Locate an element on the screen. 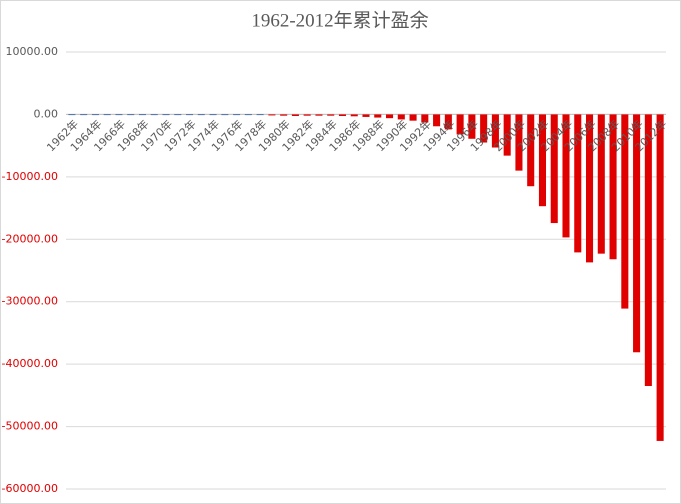  chart-title: 1962-2012年累计盈余 is located at coordinates (339, 20).